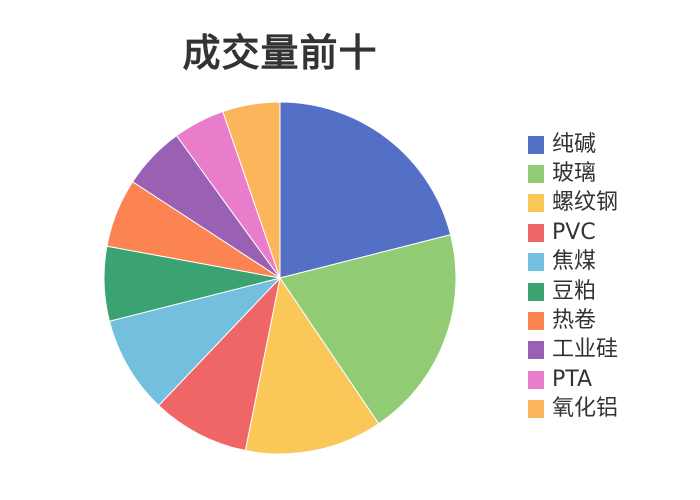 Image resolution: width=700 pixels, height=500 pixels. What do you see at coordinates (608, 320) in the screenshot?
I see `legend-item-6: 热卷` at bounding box center [608, 320].